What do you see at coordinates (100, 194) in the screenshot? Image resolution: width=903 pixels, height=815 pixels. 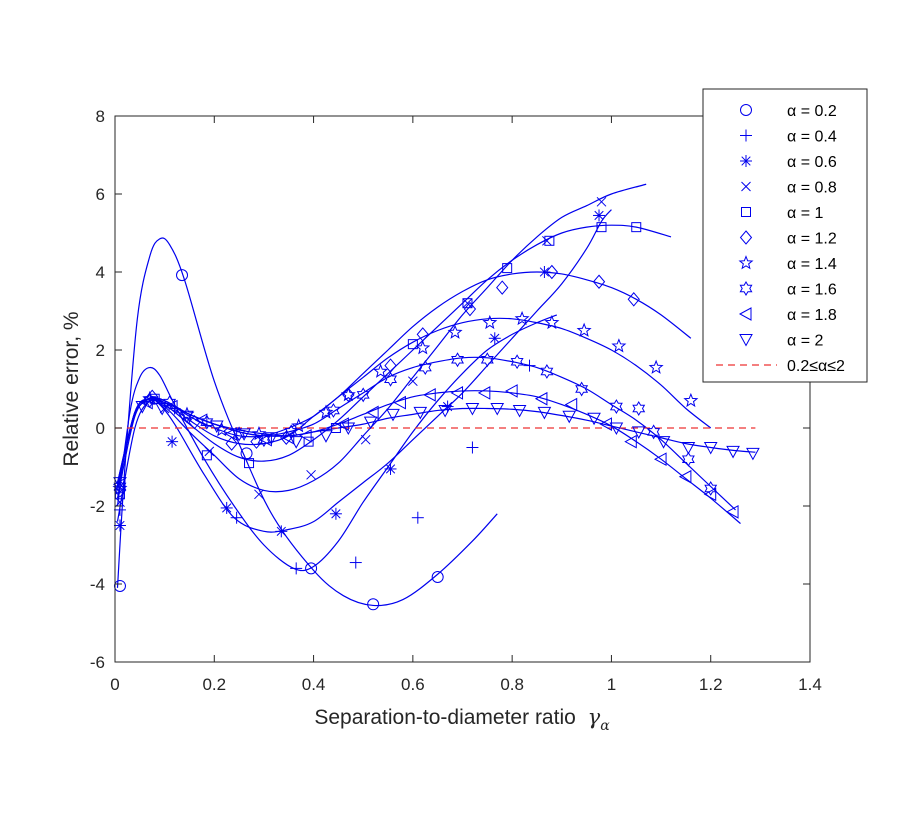 I see `y-tick-label: 6` at bounding box center [100, 194].